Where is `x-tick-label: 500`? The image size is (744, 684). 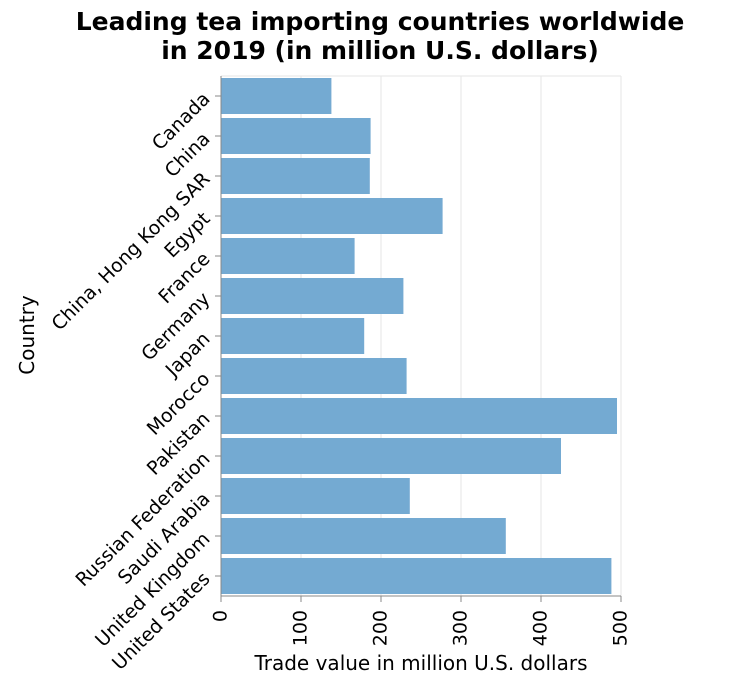
x-tick-label: 500 is located at coordinates (621, 628).